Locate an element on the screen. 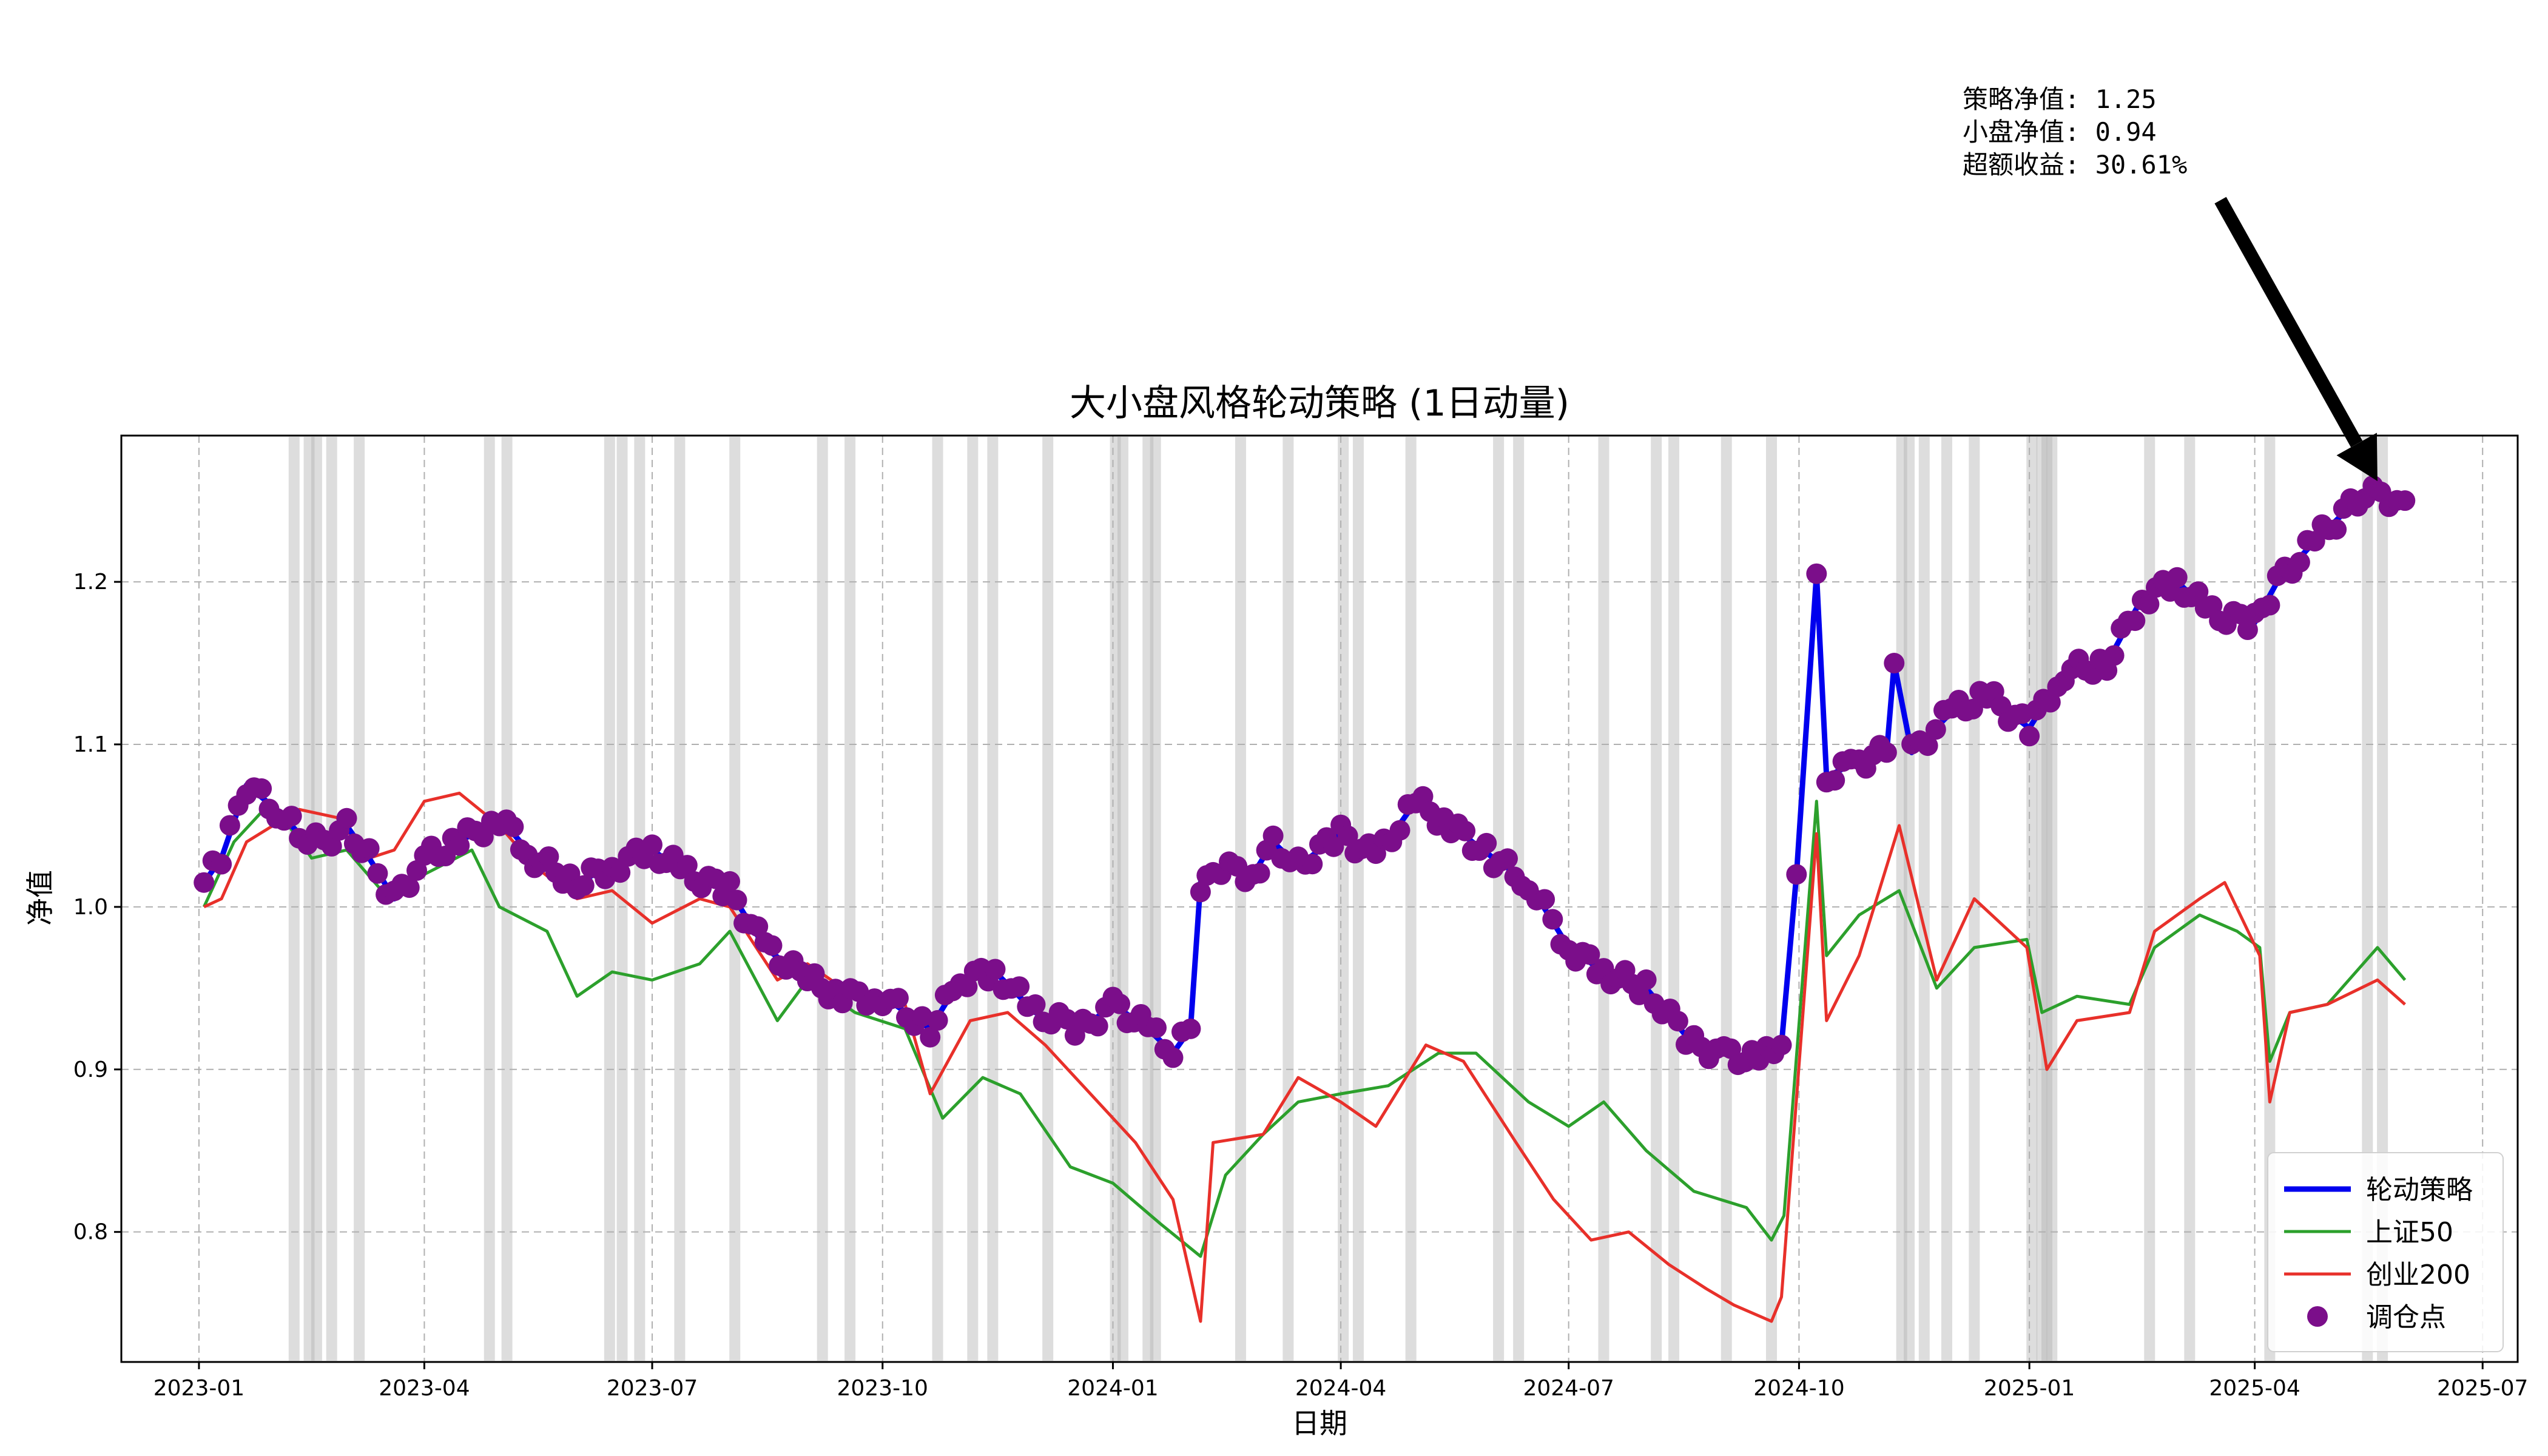  y-tick-label: 1.0 is located at coordinates (90, 907).